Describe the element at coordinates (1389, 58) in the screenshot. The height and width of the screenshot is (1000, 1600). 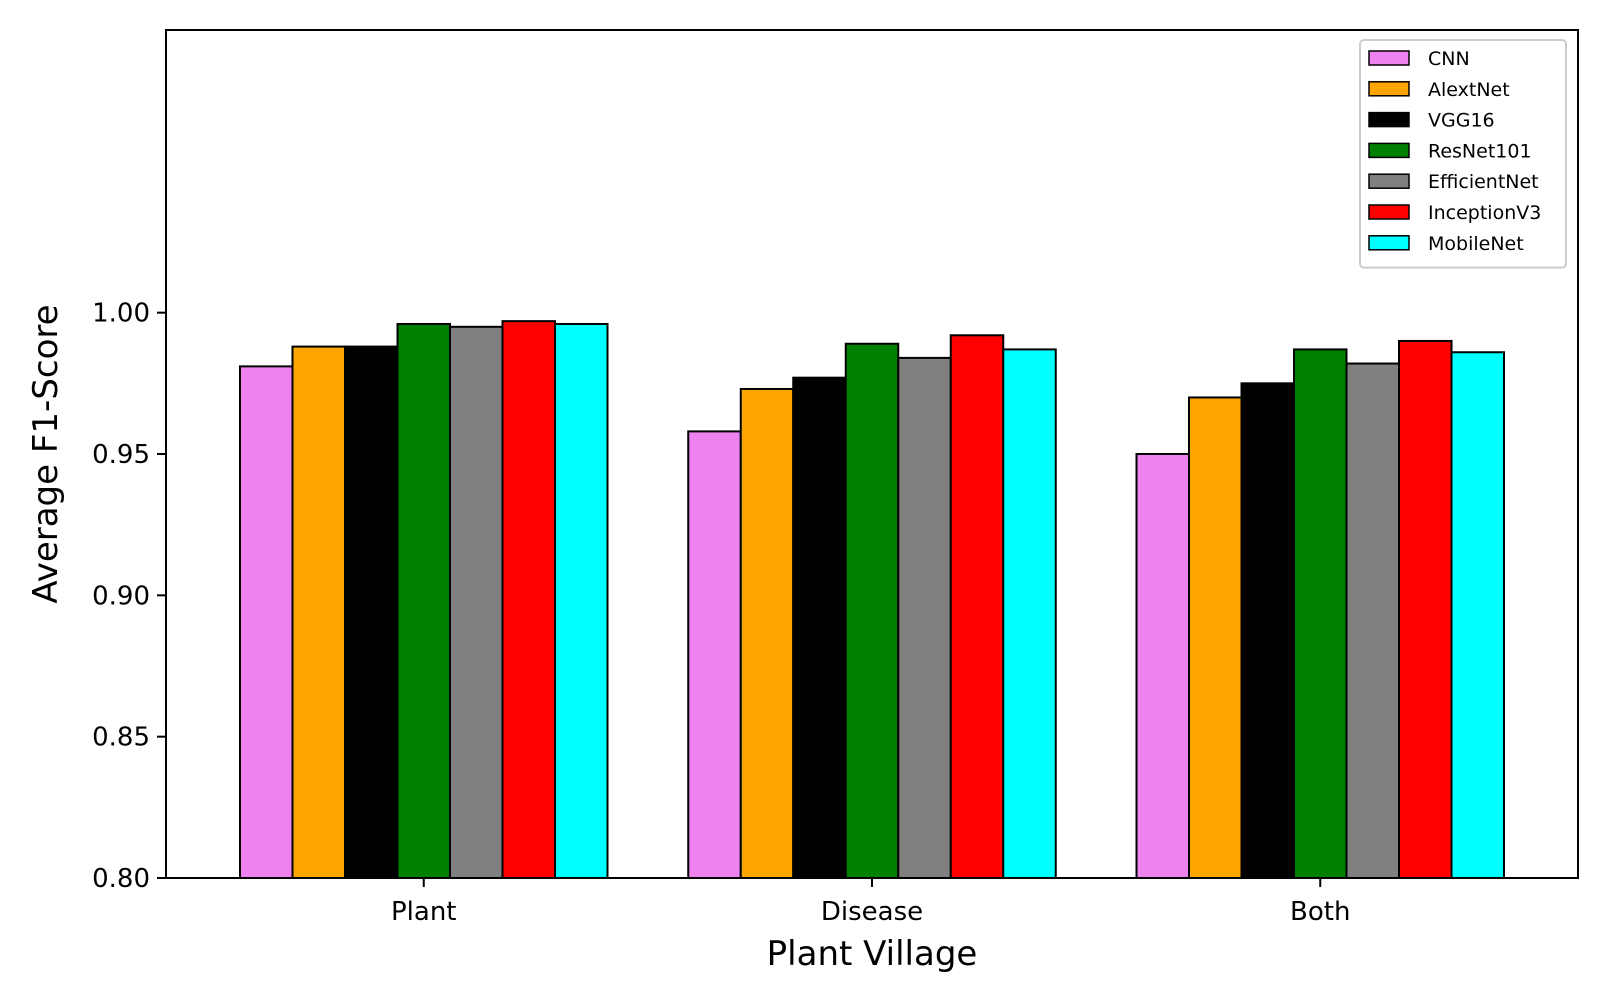
I see `legend-swatch-cnn` at that location.